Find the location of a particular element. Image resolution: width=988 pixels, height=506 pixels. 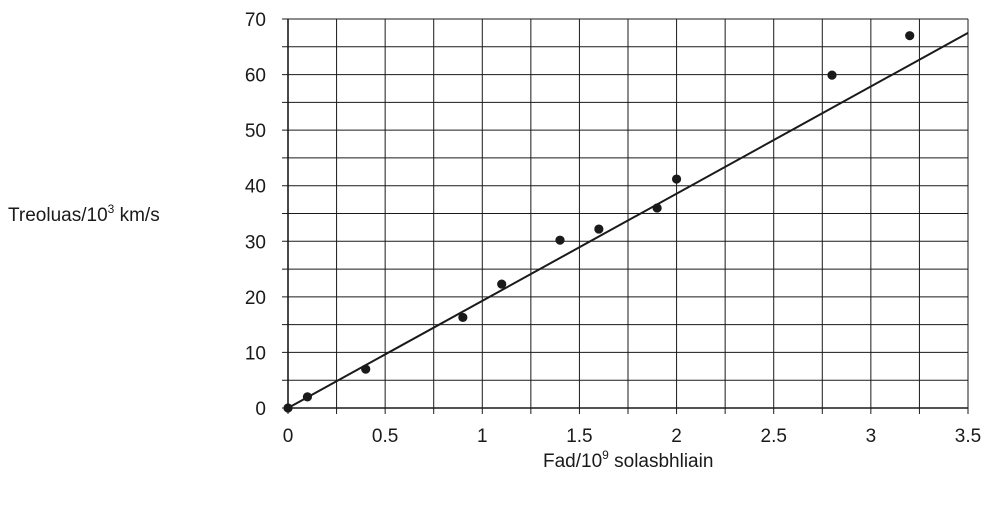

x-tick-label: 0.5 is located at coordinates (385, 436).